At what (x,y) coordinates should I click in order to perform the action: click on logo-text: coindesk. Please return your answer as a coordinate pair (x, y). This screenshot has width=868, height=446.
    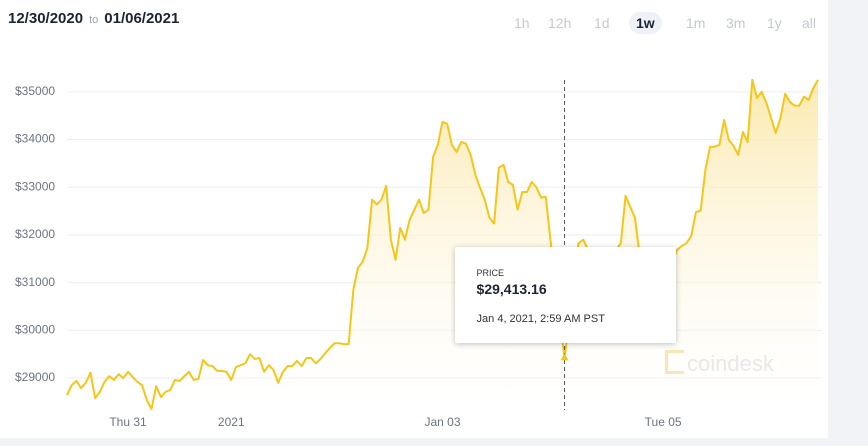
    Looking at the image, I should click on (730, 363).